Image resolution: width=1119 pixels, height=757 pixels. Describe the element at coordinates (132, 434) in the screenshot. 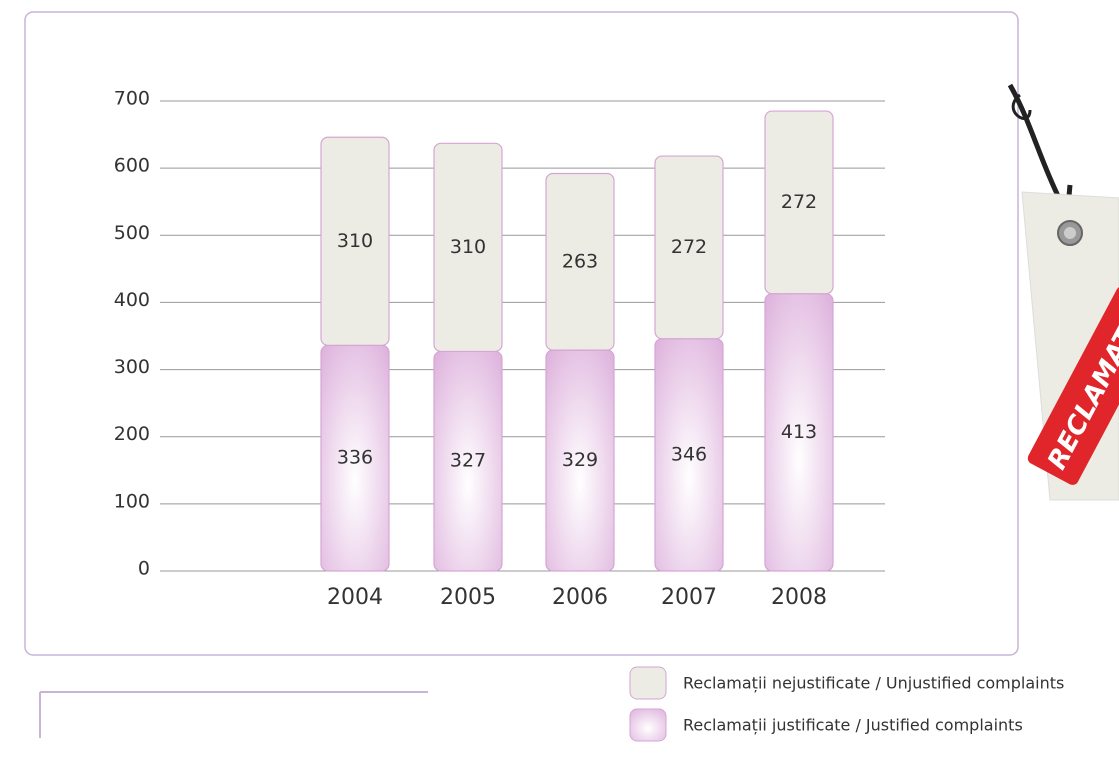

I see `y-tick-label: 200` at that location.